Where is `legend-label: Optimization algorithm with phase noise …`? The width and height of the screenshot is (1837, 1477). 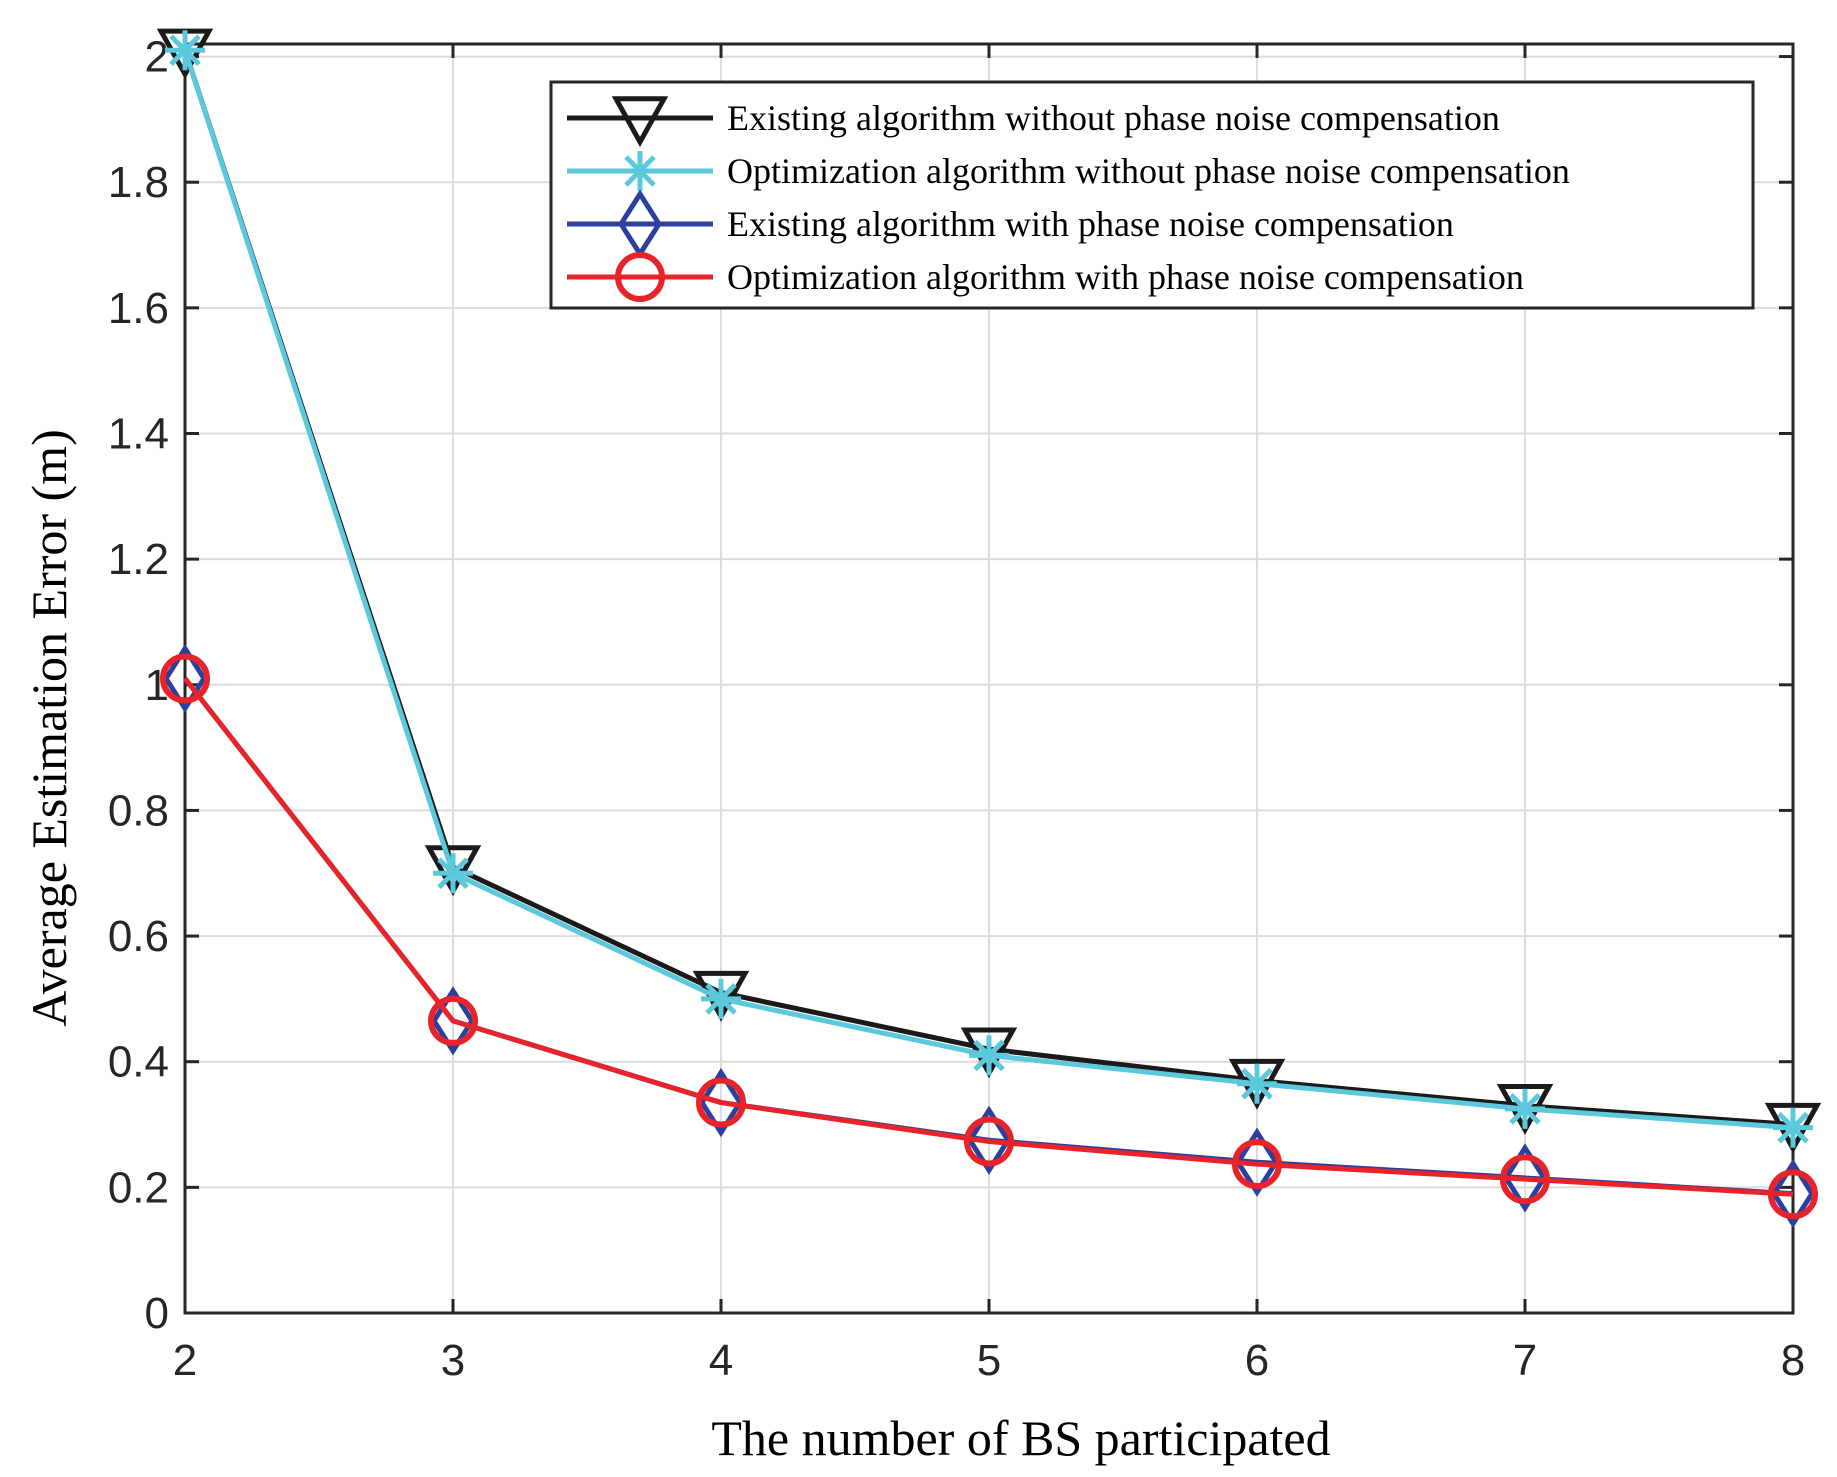
legend-label: Optimization algorithm with phase noise … is located at coordinates (1125, 277).